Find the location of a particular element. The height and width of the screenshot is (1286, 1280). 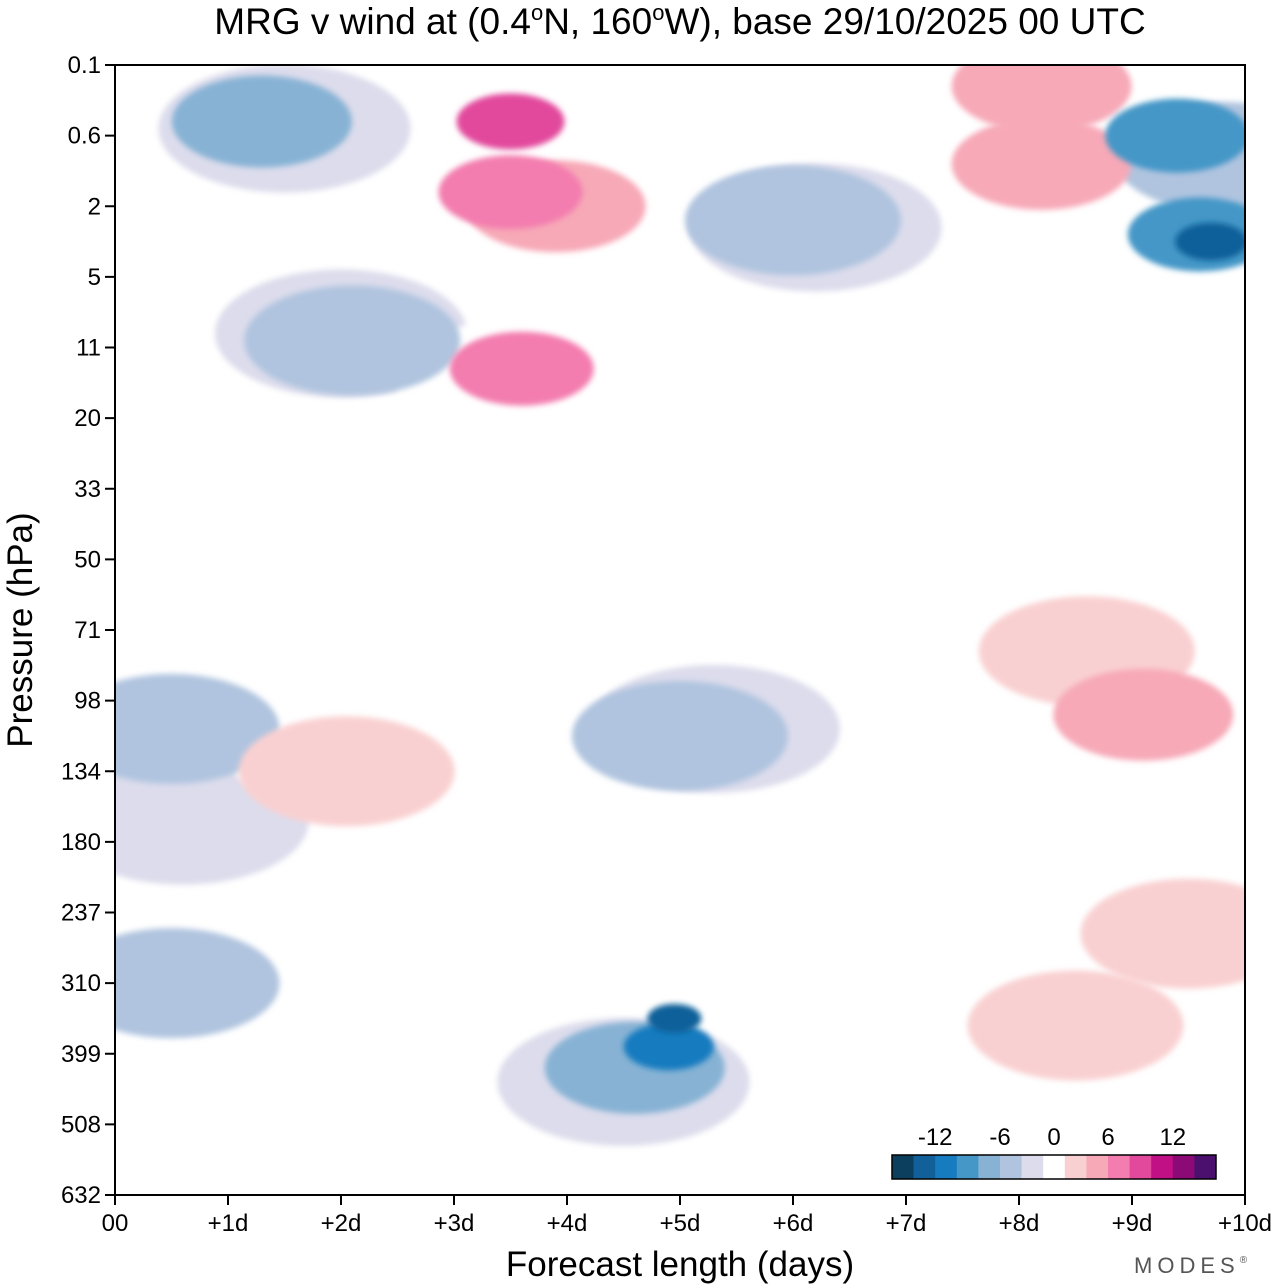

colorbar-tick-label: 0 is located at coordinates (1053, 1137).